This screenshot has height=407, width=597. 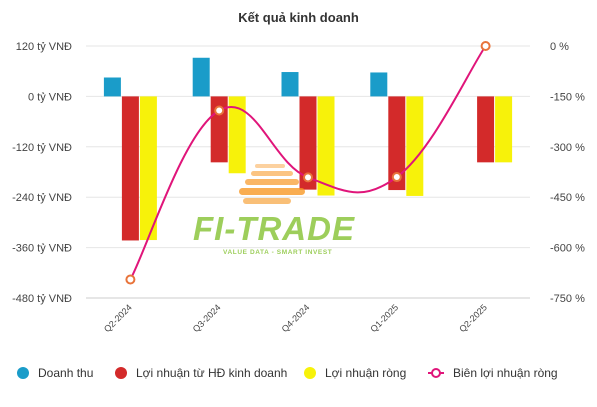 I want to click on line-point-q3-2024, so click(x=219, y=110).